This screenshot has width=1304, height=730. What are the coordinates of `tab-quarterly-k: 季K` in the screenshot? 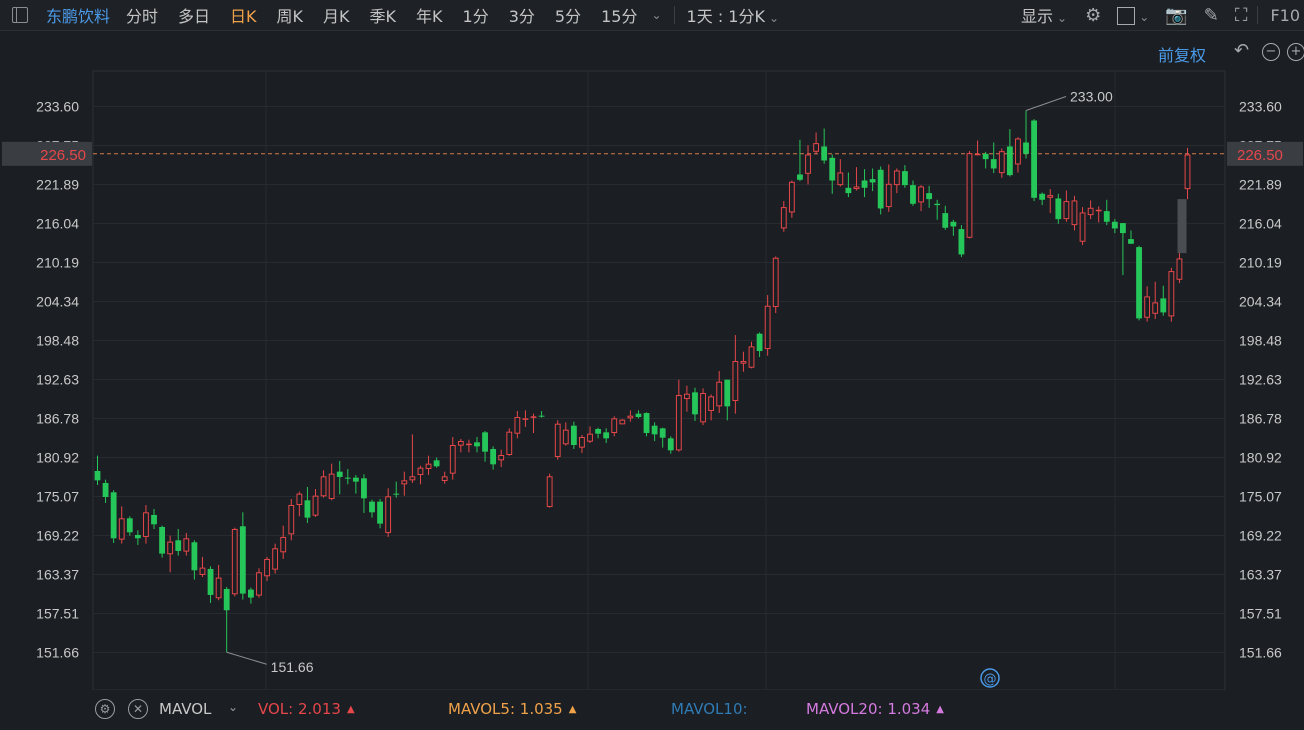 It's located at (383, 16).